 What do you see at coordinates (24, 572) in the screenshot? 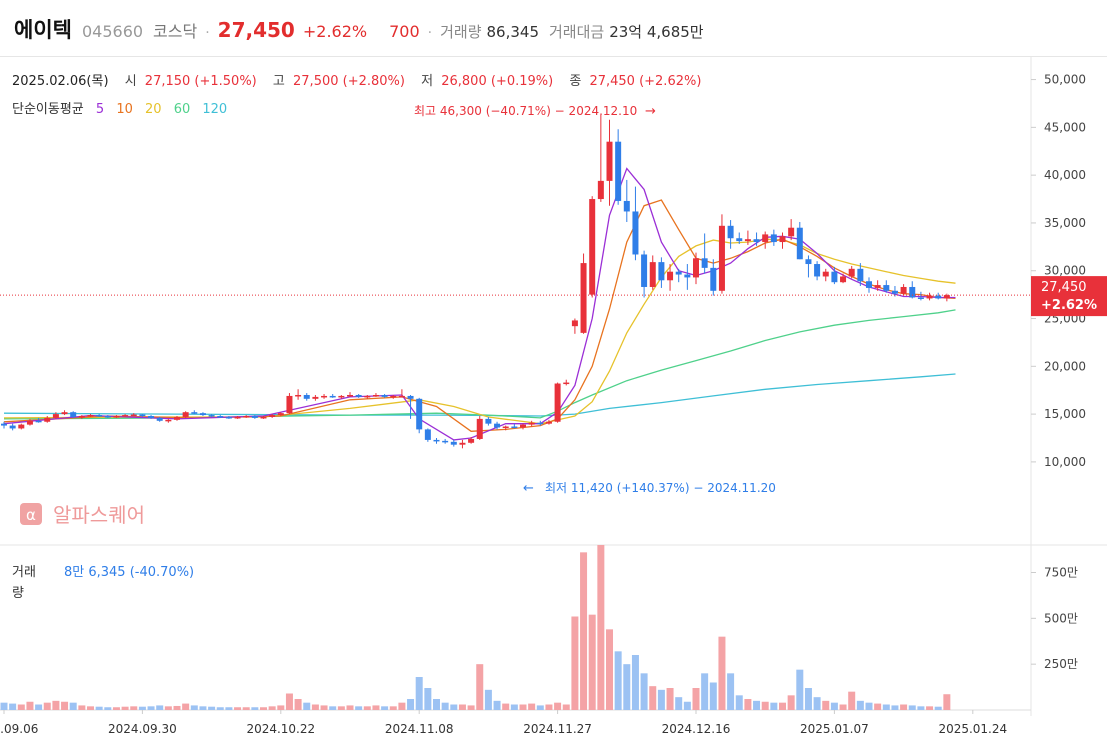
I see `volume-panel-label: 거래` at bounding box center [24, 572].